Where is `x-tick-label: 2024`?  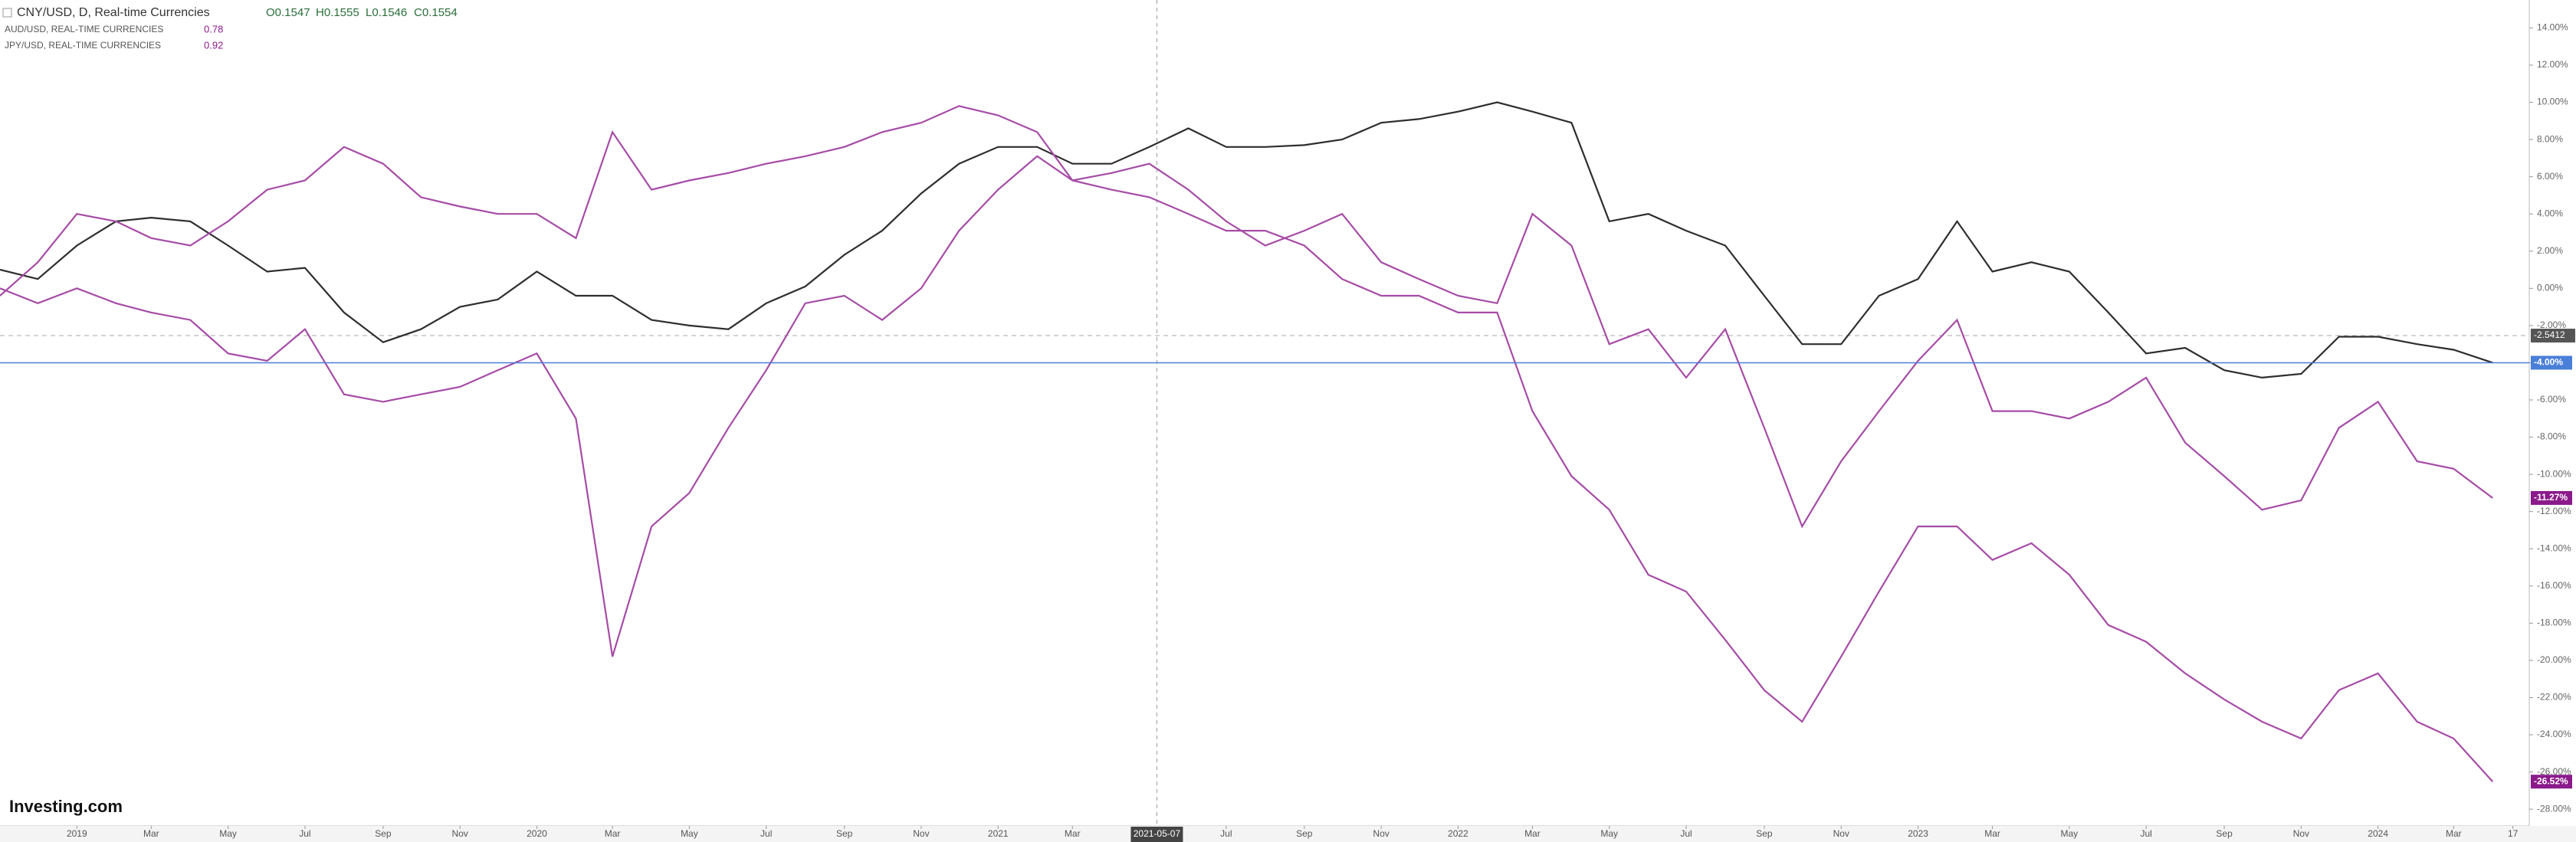 x-tick-label: 2024 is located at coordinates (2378, 833).